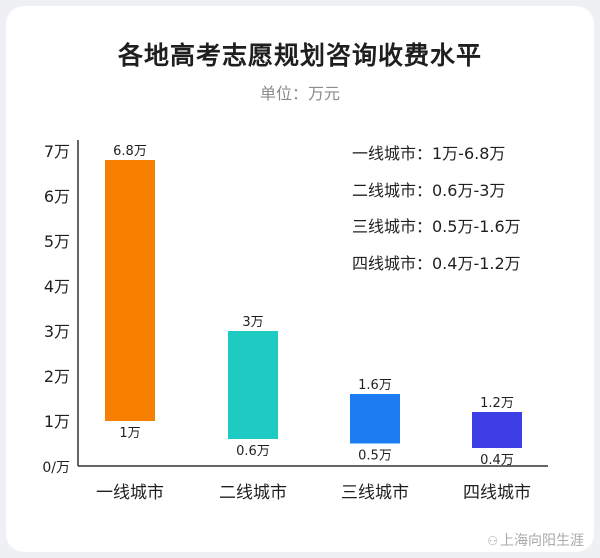 The image size is (600, 558). What do you see at coordinates (542, 541) in the screenshot?
I see `watermark-text: 上海向阳生涯` at bounding box center [542, 541].